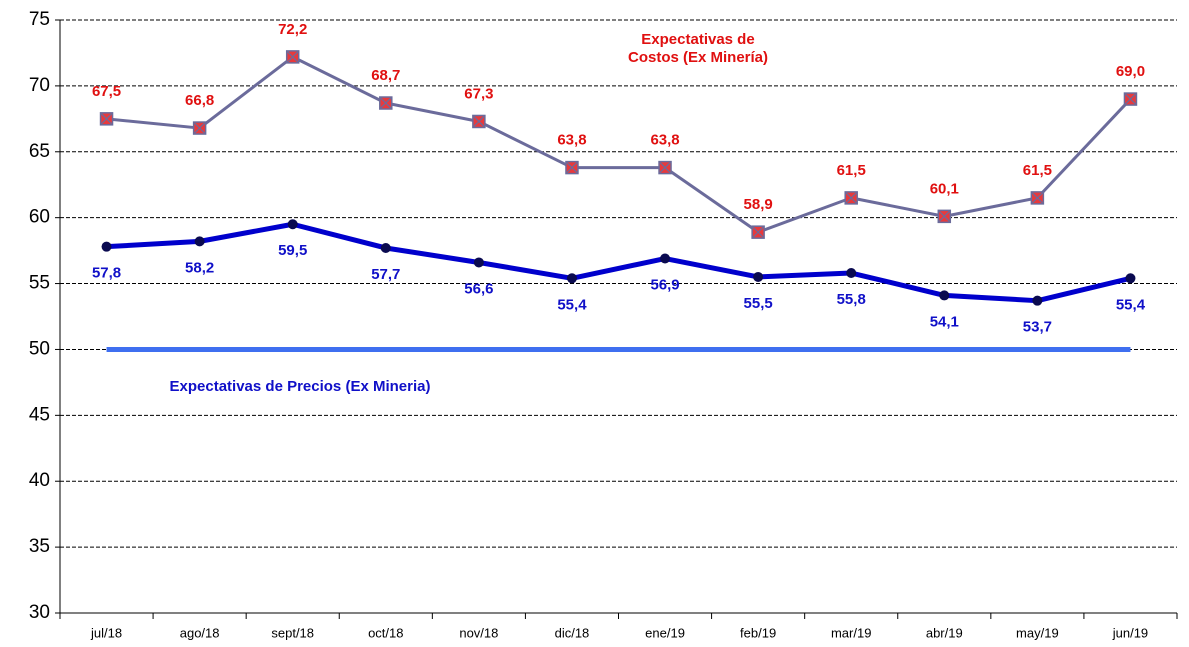  I want to click on data-label: 68,7, so click(385, 75).